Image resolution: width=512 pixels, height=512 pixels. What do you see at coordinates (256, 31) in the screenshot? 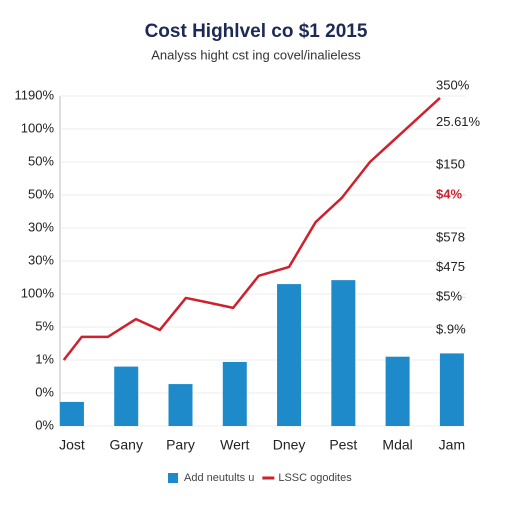
I see `chart-title: Cost Highlvel co $1 2015` at bounding box center [256, 31].